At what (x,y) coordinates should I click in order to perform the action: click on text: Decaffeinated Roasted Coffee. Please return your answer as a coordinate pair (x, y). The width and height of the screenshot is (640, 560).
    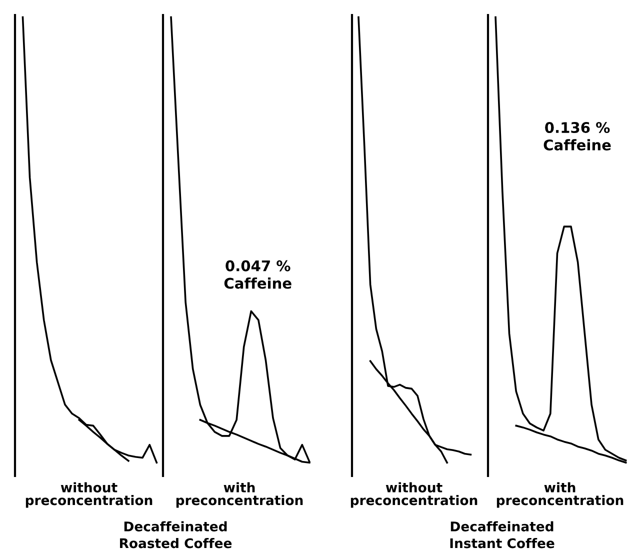
    Looking at the image, I should click on (176, 534).